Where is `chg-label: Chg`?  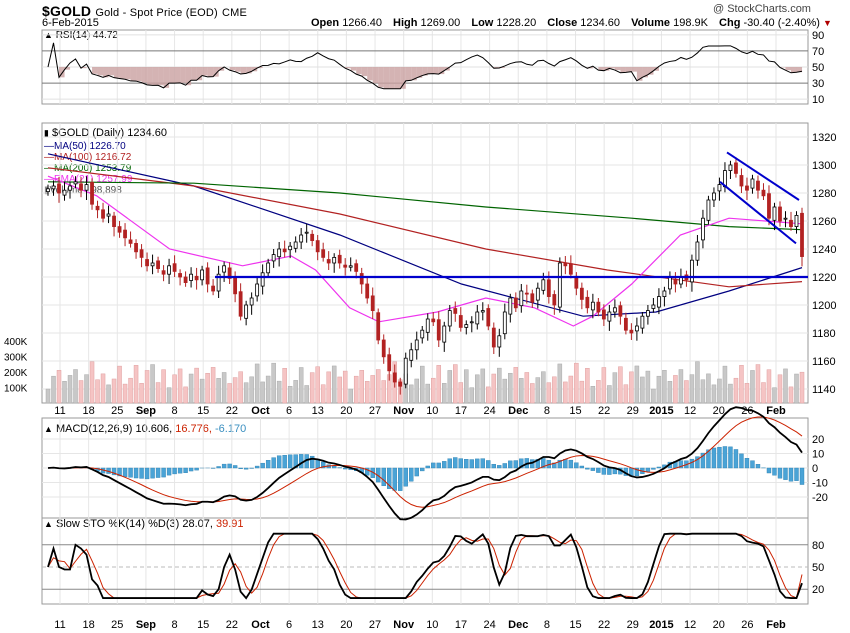 chg-label: Chg is located at coordinates (730, 23).